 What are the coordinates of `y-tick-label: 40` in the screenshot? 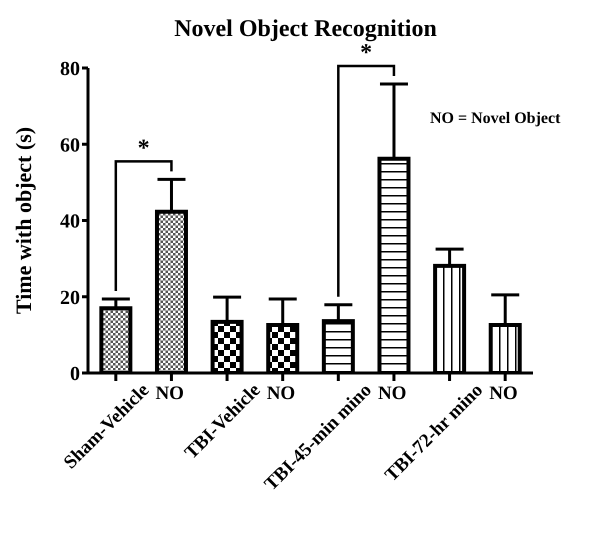 It's located at (70, 221).